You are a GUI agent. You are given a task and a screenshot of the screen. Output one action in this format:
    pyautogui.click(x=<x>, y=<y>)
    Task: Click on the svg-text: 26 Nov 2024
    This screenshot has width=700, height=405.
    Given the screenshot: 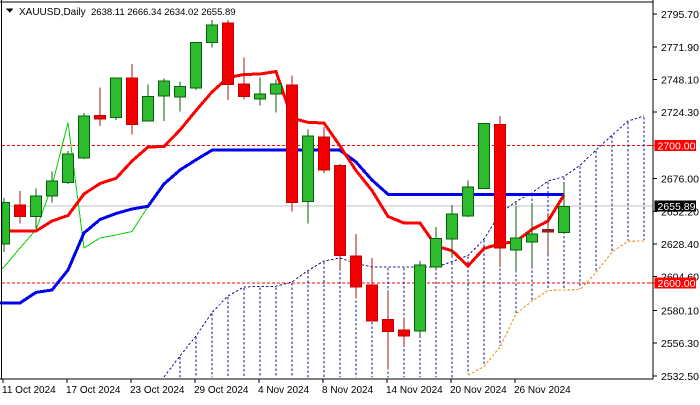 What is the action you would take?
    pyautogui.click(x=542, y=390)
    